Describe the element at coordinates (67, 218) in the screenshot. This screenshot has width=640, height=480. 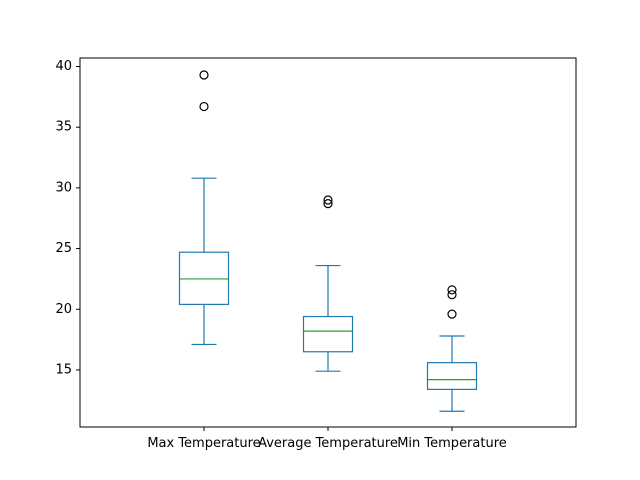
I see `y-axis: 15 20 25 30 35 40` at that location.